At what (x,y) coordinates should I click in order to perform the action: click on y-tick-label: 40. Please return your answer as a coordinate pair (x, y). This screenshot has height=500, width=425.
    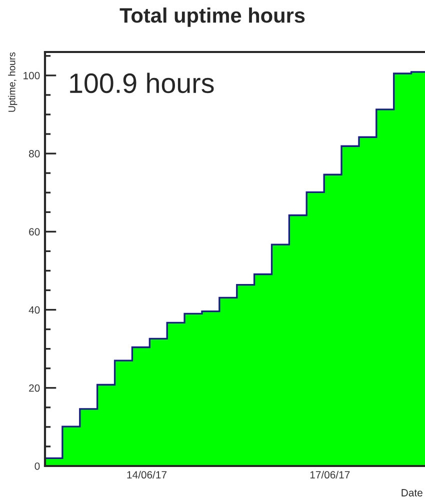
    Looking at the image, I should click on (34, 310).